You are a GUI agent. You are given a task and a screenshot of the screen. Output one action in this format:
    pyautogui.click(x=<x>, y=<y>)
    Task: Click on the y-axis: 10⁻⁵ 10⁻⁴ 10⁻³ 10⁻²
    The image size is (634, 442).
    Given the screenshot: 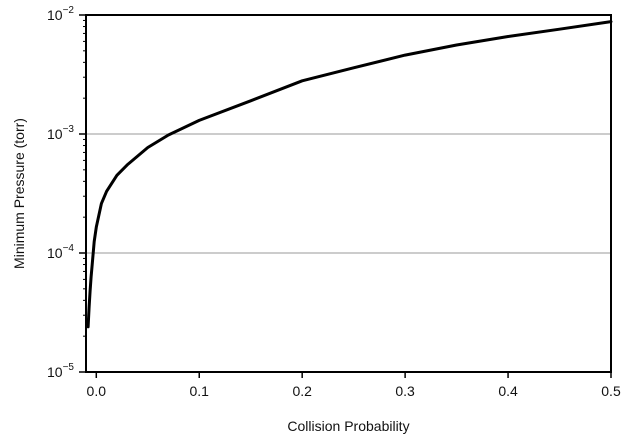 What is the action you would take?
    pyautogui.click(x=66, y=192)
    